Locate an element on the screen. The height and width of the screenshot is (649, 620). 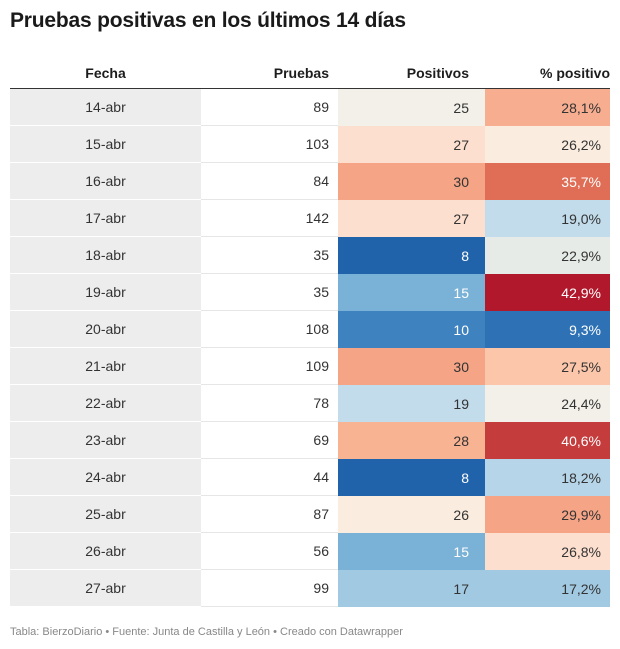
table-row: 19-abr 35 15 42,9% is located at coordinates (310, 292).